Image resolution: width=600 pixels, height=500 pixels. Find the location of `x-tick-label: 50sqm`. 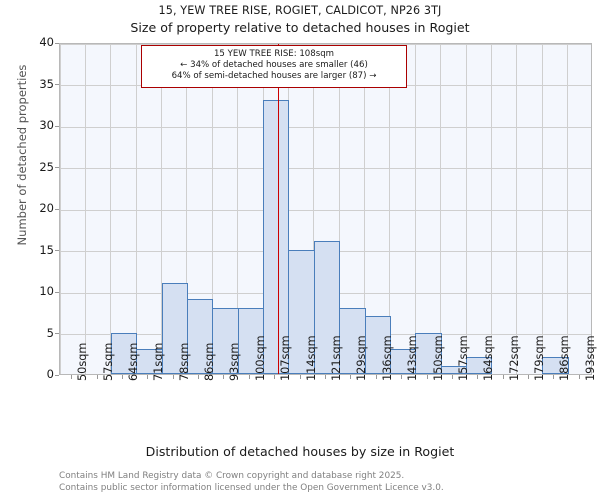

x-tick-label: 50sqm is located at coordinates (83, 361).